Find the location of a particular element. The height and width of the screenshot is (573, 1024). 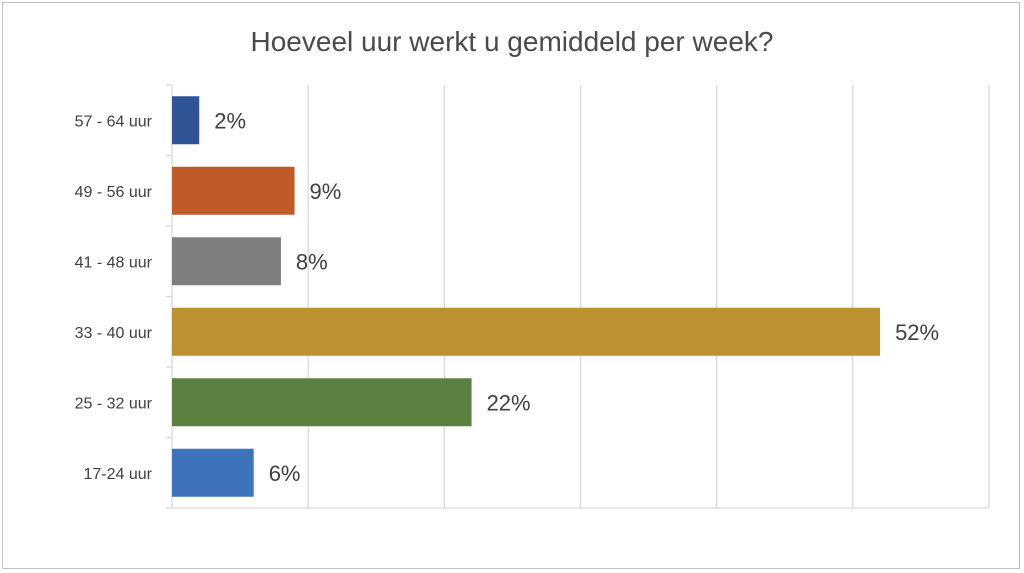

data-label-2: 8% is located at coordinates (312, 261).